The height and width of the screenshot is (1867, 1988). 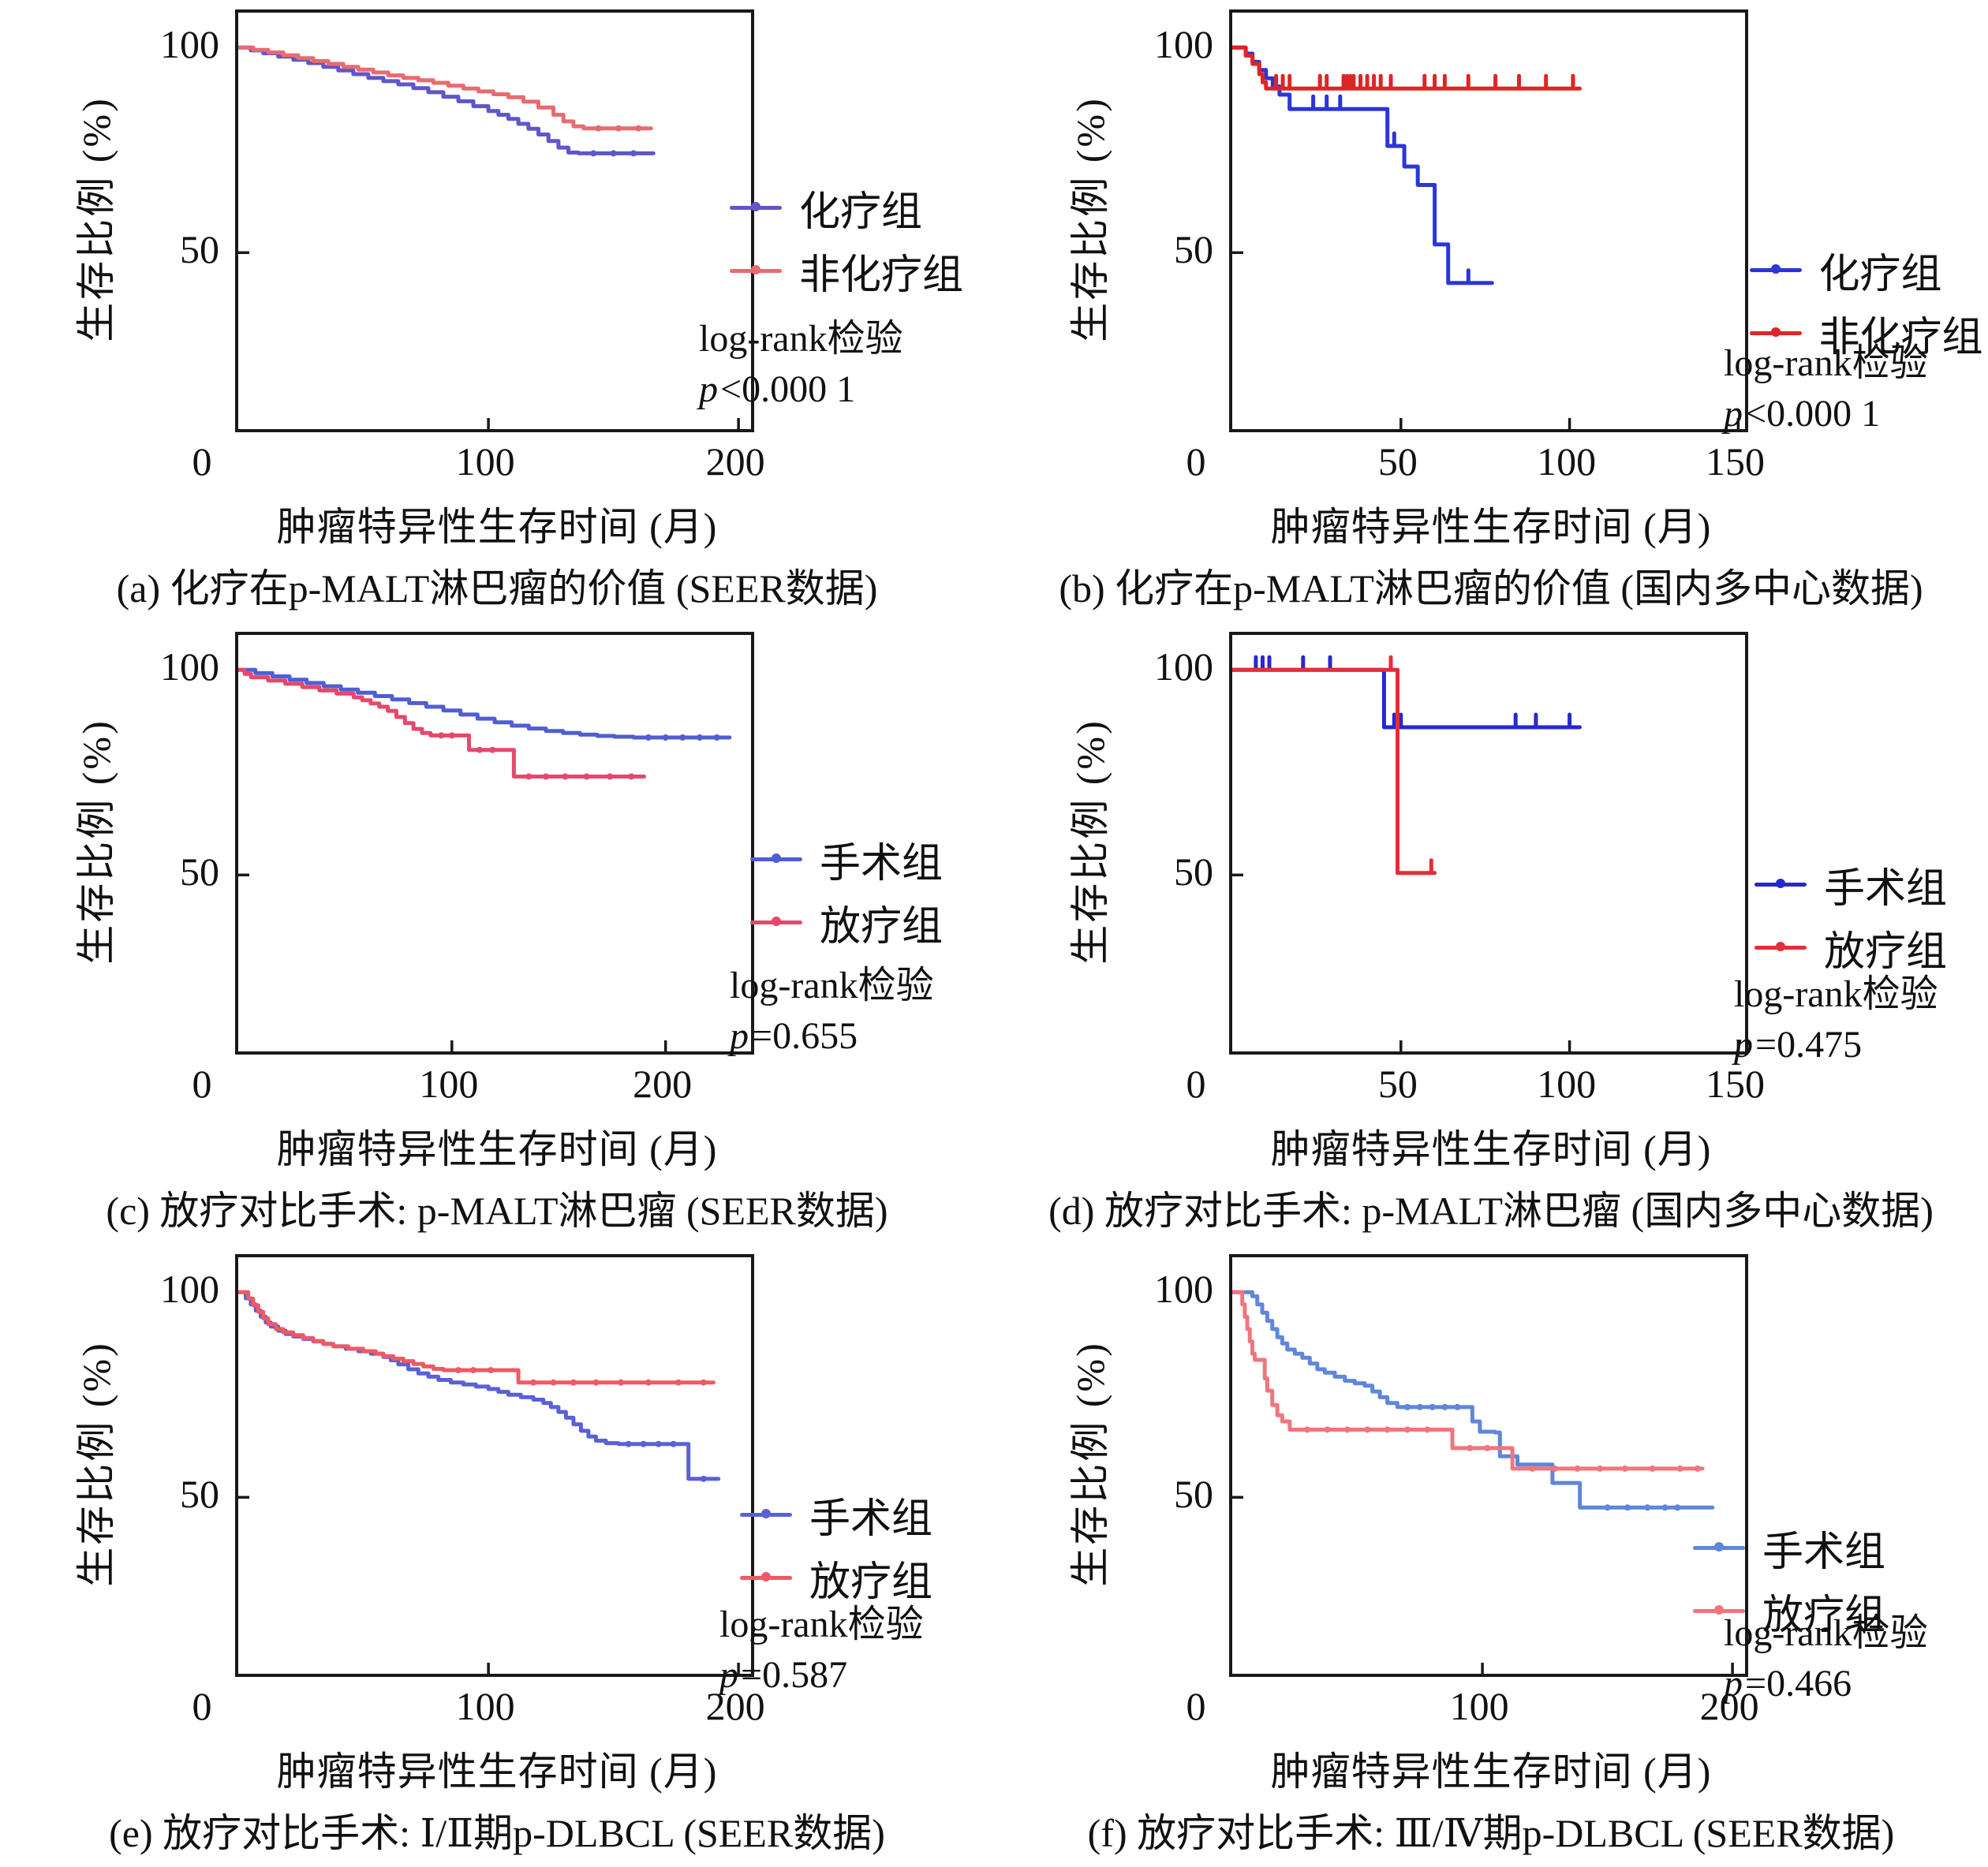 I want to click on panel-caption: (b) 化疗在p-MALT淋巴瘤的价值 (国内多中心数据), so click(x=1491, y=588).